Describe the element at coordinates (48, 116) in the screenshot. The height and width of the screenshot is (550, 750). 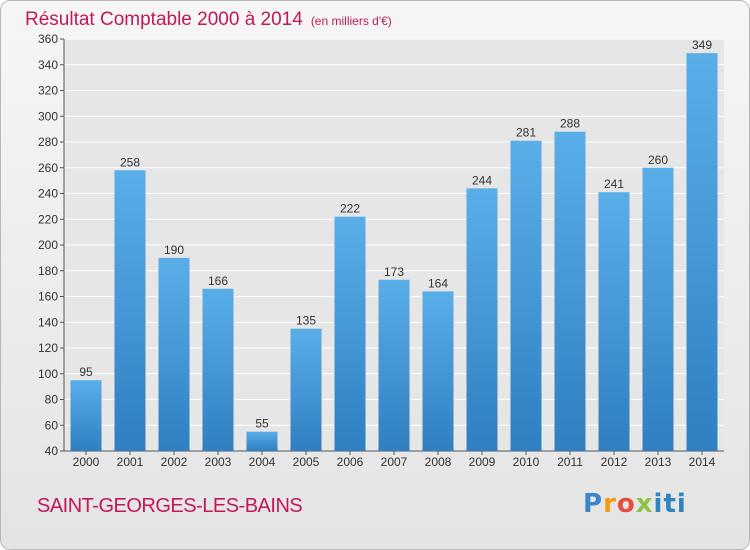
I see `y-tick-label: 300` at that location.